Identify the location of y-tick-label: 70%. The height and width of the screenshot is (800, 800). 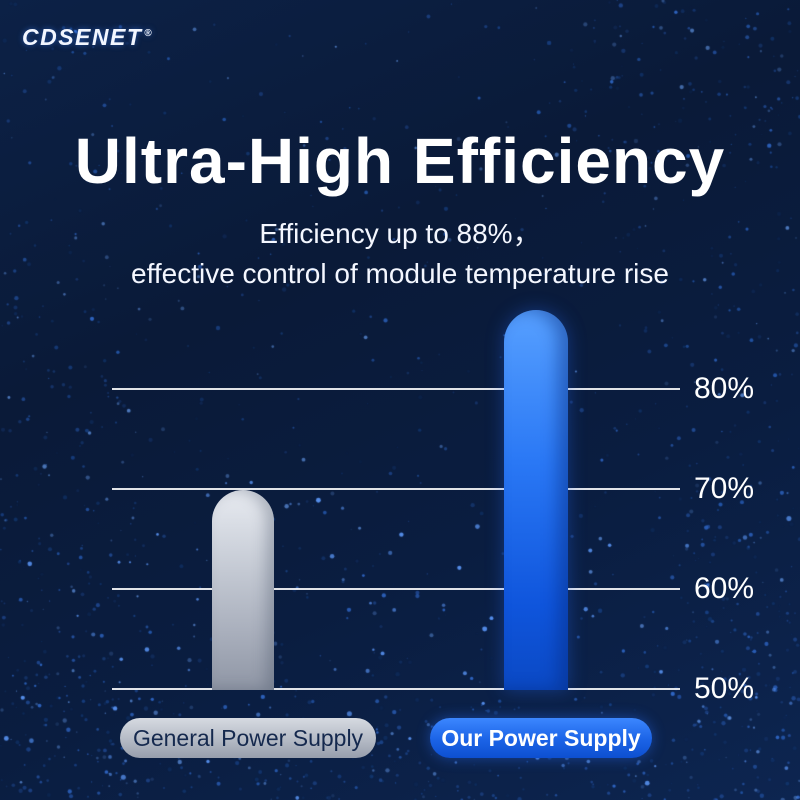
(724, 488).